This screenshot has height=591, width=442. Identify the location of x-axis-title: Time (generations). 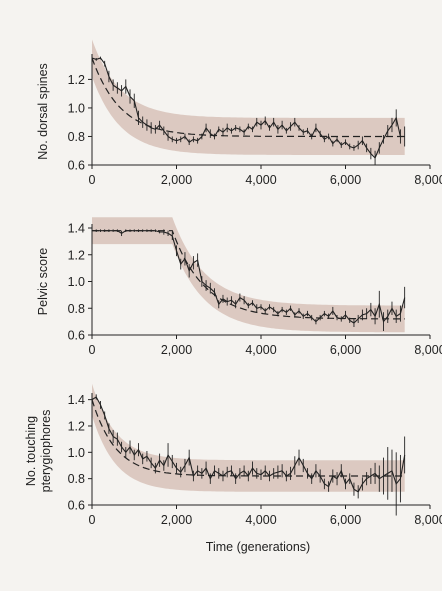
(258, 547).